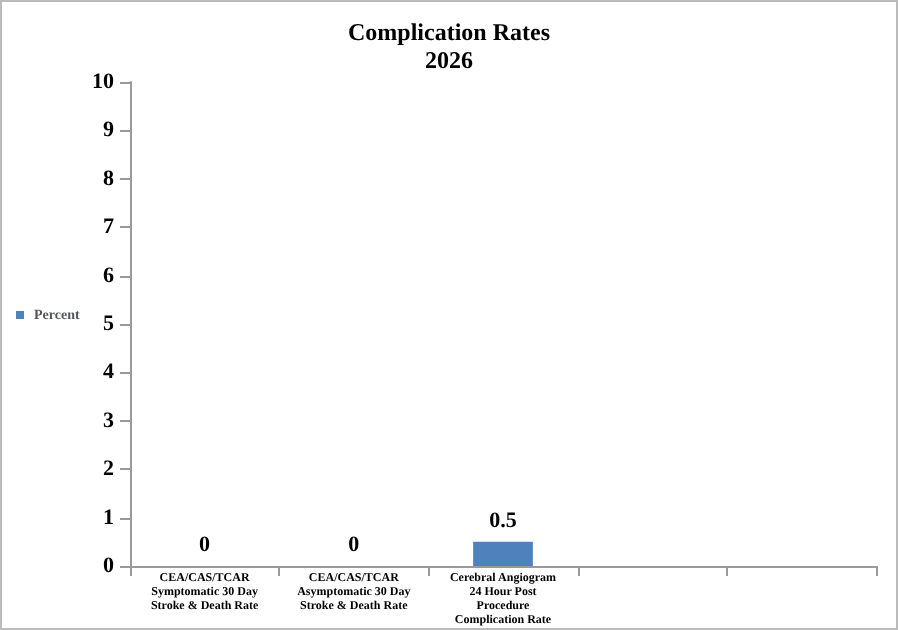 The width and height of the screenshot is (898, 630). I want to click on y-tick-label: 9, so click(109, 130).